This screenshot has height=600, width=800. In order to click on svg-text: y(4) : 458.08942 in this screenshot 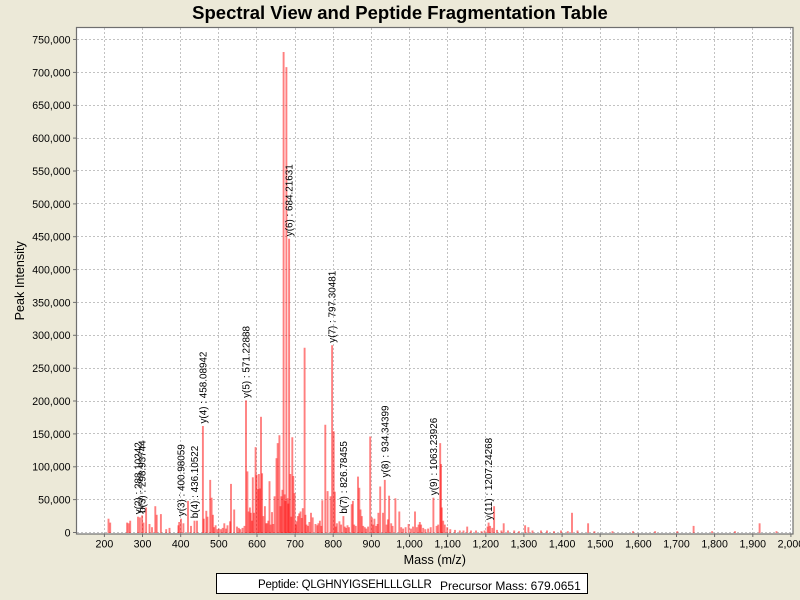, I will do `click(204, 388)`.